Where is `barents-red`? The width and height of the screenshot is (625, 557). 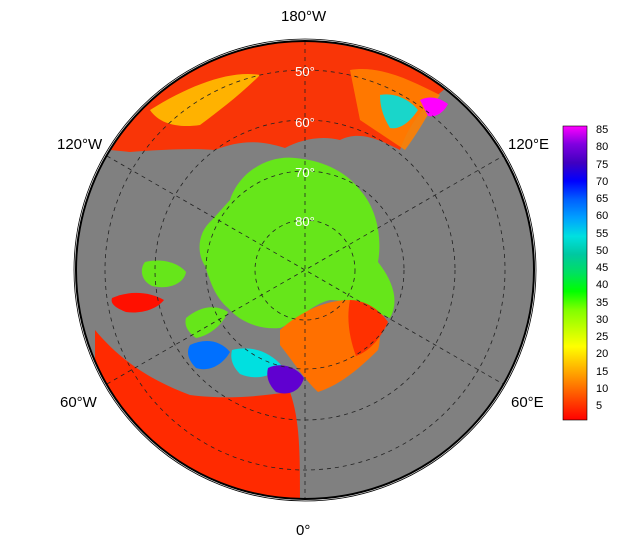
barents-red is located at coordinates (368, 328).